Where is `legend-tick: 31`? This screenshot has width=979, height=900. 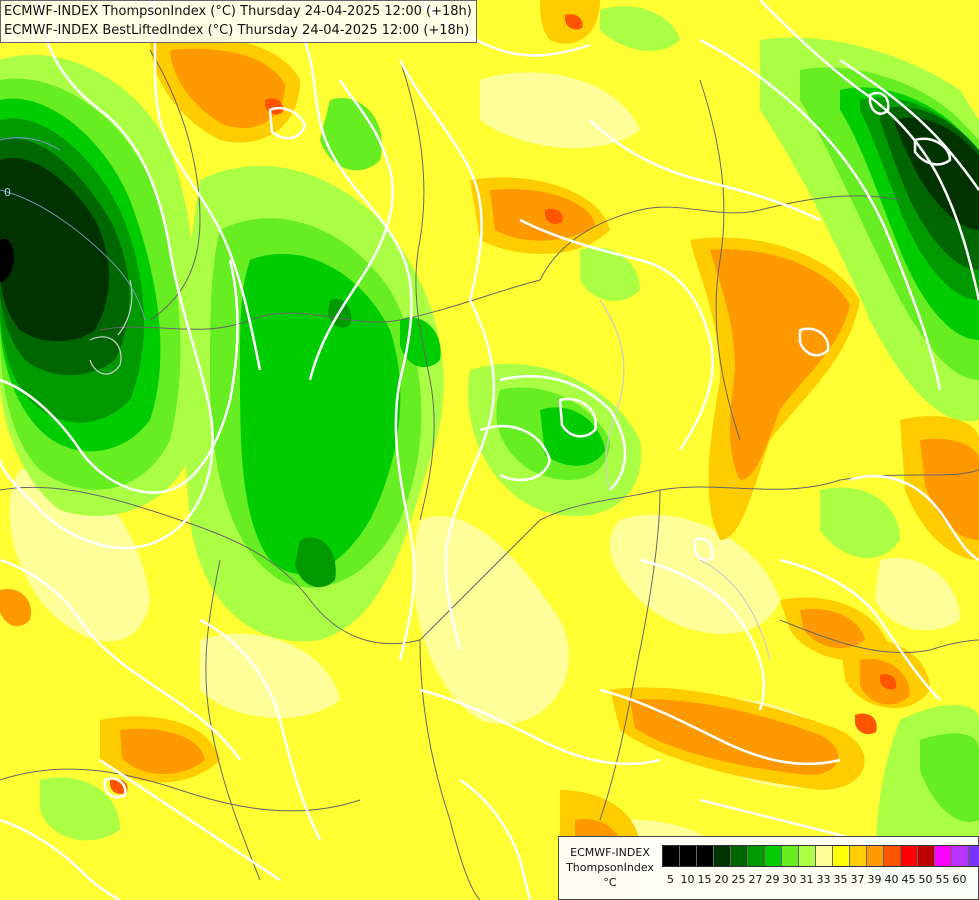 legend-tick: 31 is located at coordinates (806, 879).